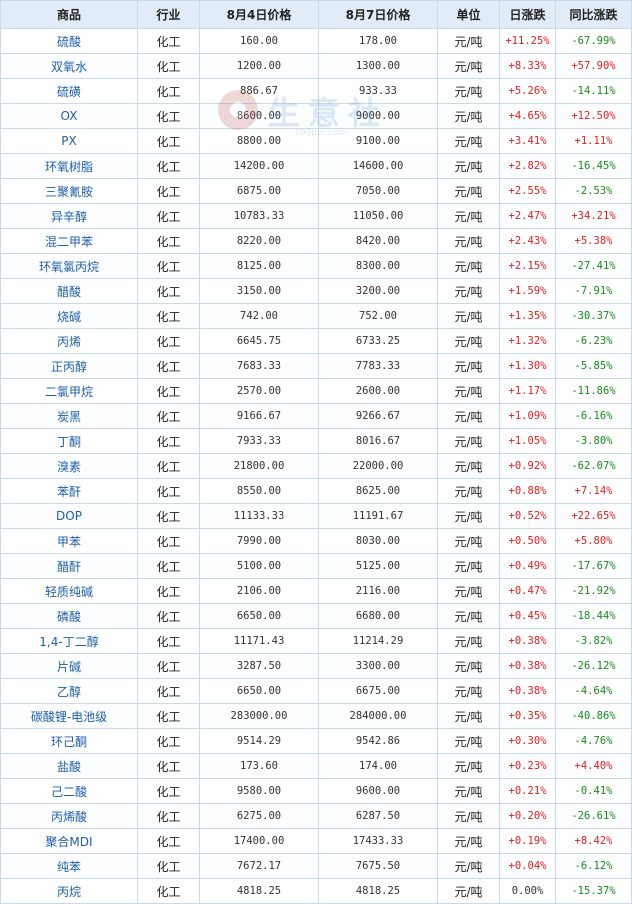 Image resolution: width=632 pixels, height=904 pixels. I want to click on daily-change-cell: +1.32%, so click(527, 341).